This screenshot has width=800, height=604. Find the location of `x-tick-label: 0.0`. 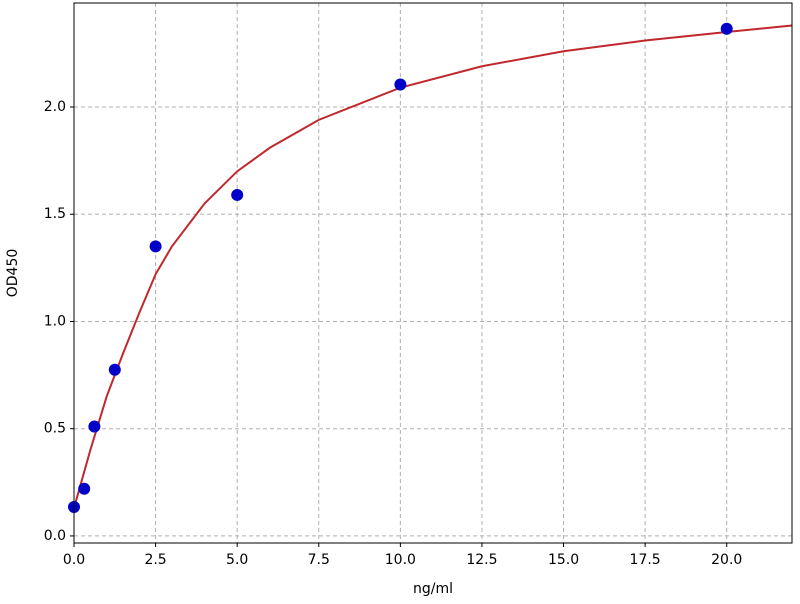

x-tick-label: 0.0 is located at coordinates (74, 560).